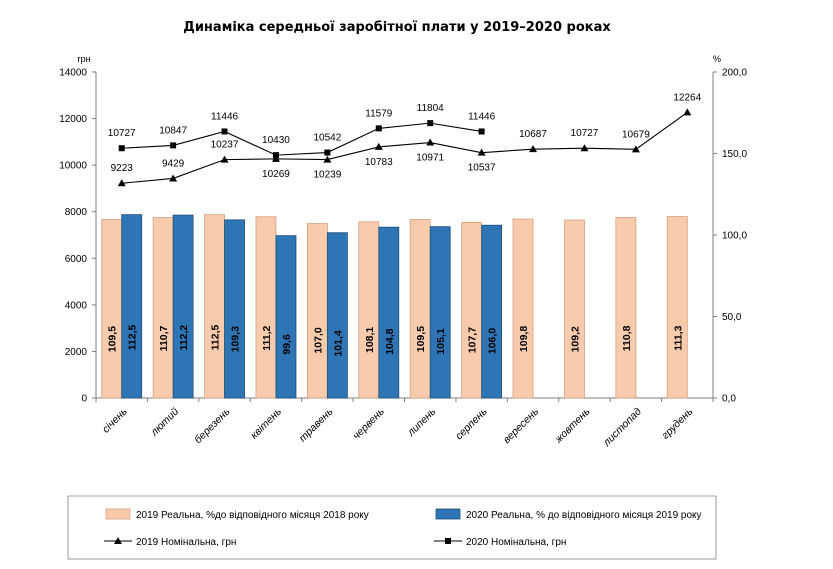 Image resolution: width=833 pixels, height=569 pixels. I want to click on x-tick-label: вересень, so click(521, 426).